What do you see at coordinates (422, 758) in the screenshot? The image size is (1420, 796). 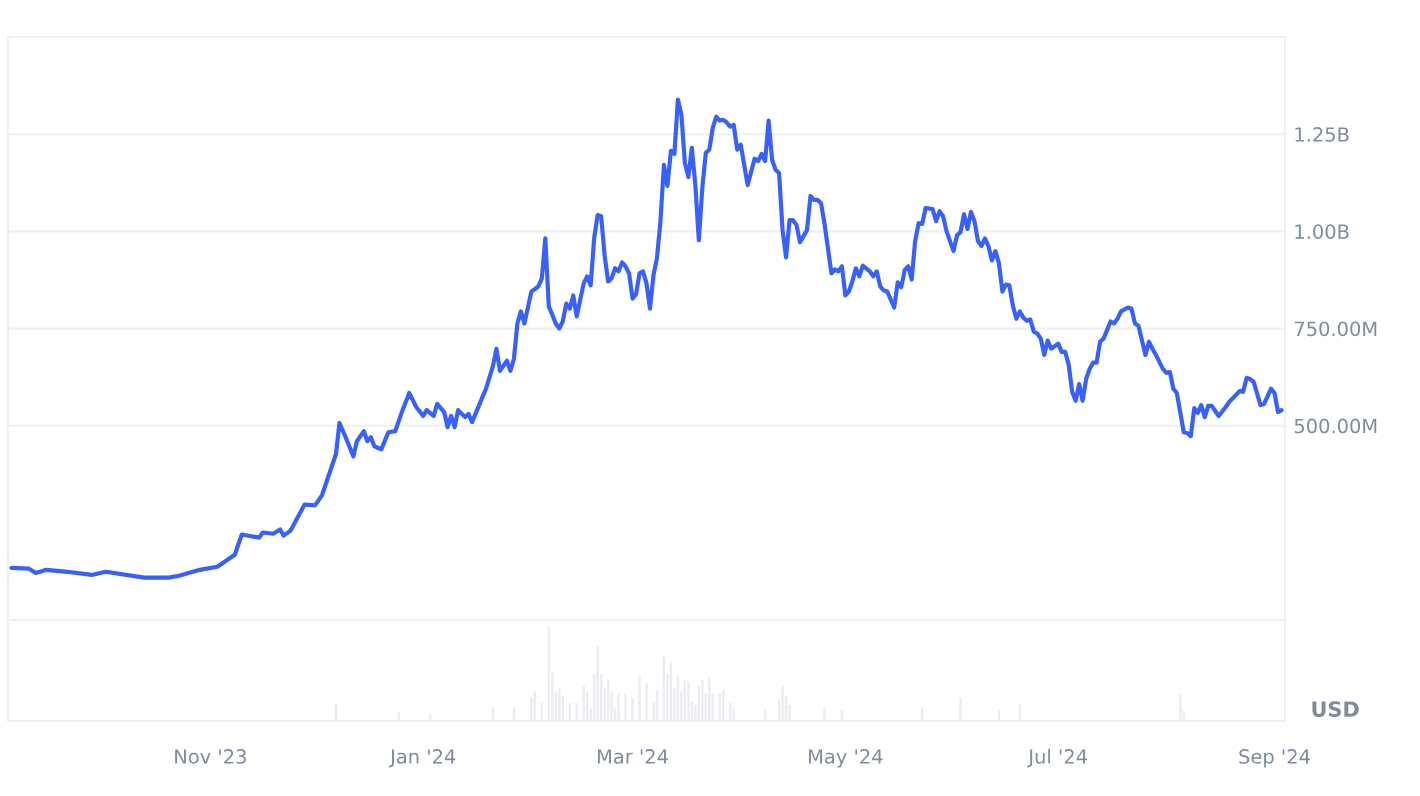 I see `x-tick-label: Jan '24` at bounding box center [422, 758].